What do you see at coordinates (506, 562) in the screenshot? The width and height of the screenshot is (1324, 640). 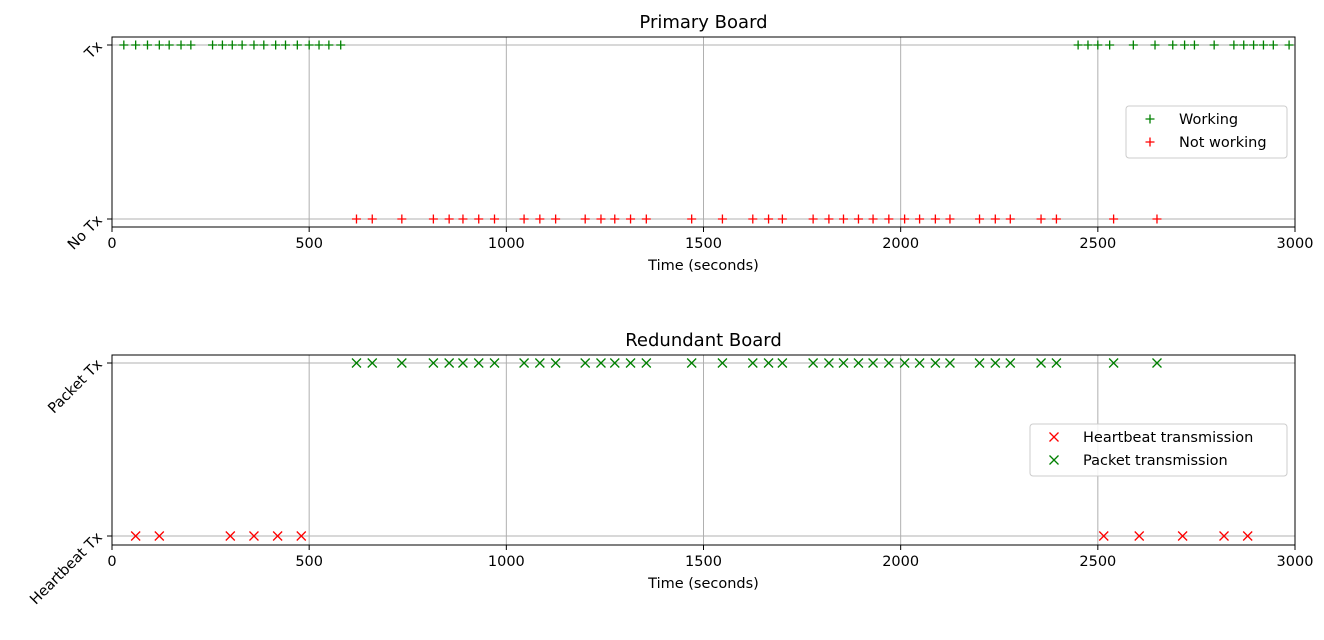 I see `x-tick-label: 1000` at bounding box center [506, 562].